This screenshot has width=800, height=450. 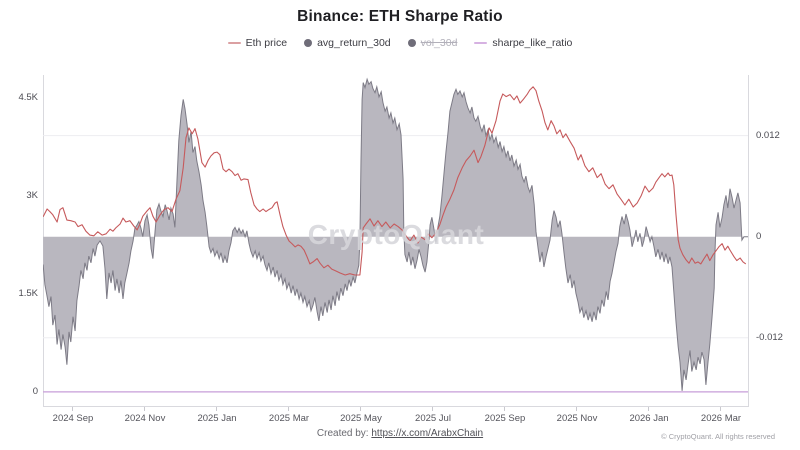 I want to click on x-axis-tick-label: 2025 May, so click(x=361, y=418).